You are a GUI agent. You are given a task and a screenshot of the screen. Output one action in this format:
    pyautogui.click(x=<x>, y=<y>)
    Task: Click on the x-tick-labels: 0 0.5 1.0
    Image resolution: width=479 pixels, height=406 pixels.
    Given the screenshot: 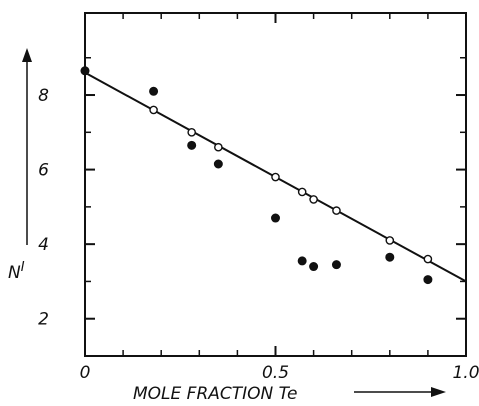 What is the action you would take?
    pyautogui.click(x=279, y=373)
    